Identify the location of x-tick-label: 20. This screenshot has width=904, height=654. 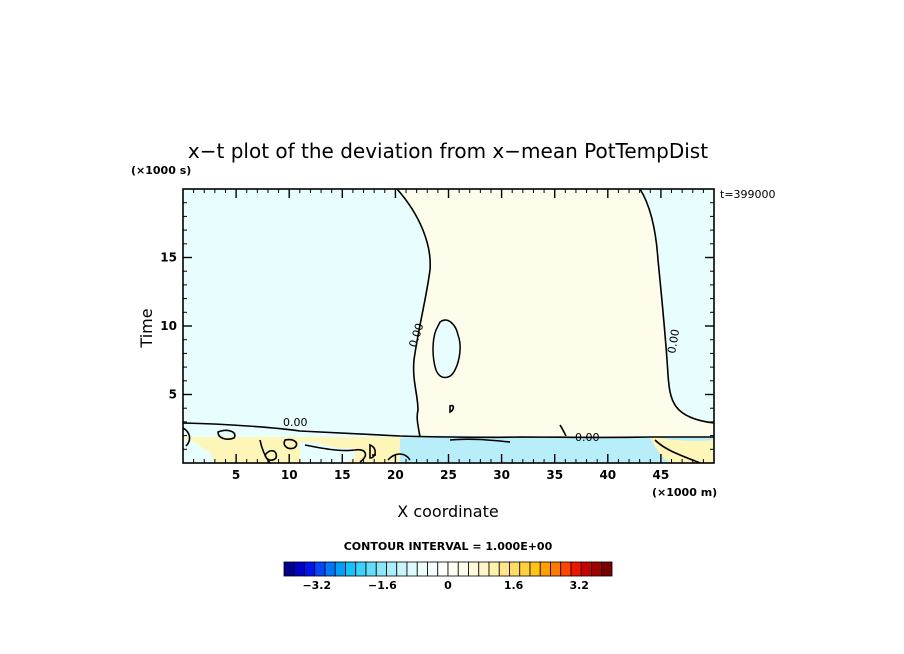
(395, 475).